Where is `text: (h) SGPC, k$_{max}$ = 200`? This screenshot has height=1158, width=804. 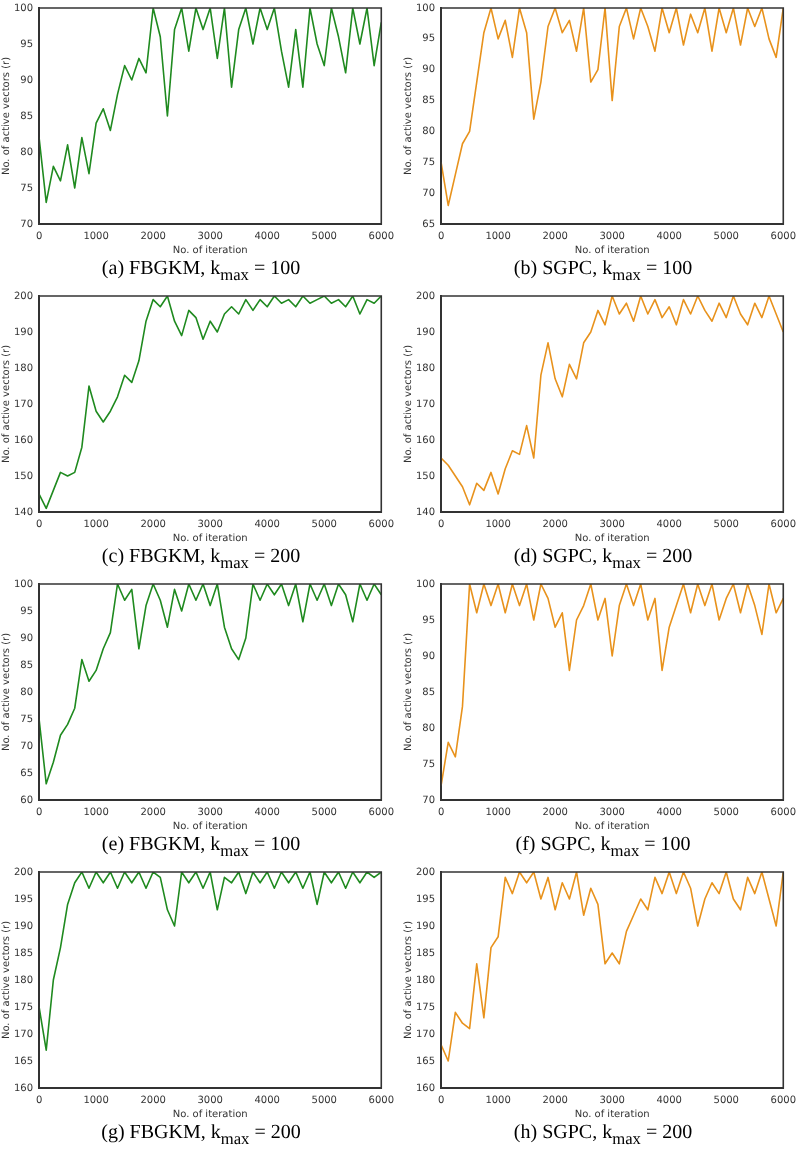 text: (h) SGPC, k$_{max}$ = 200 is located at coordinates (603, 1137).